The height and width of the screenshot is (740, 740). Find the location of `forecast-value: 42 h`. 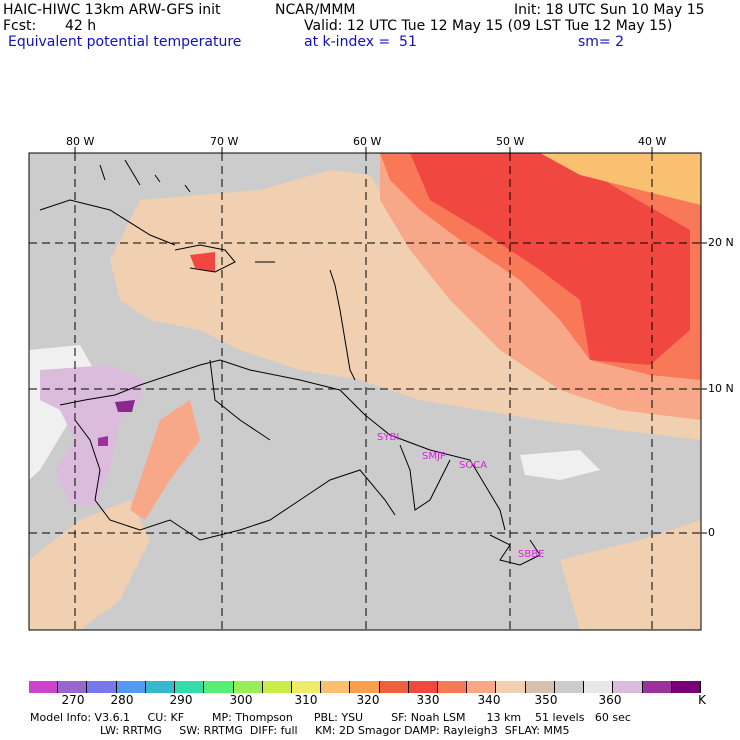

forecast-value: 42 h is located at coordinates (81, 26).